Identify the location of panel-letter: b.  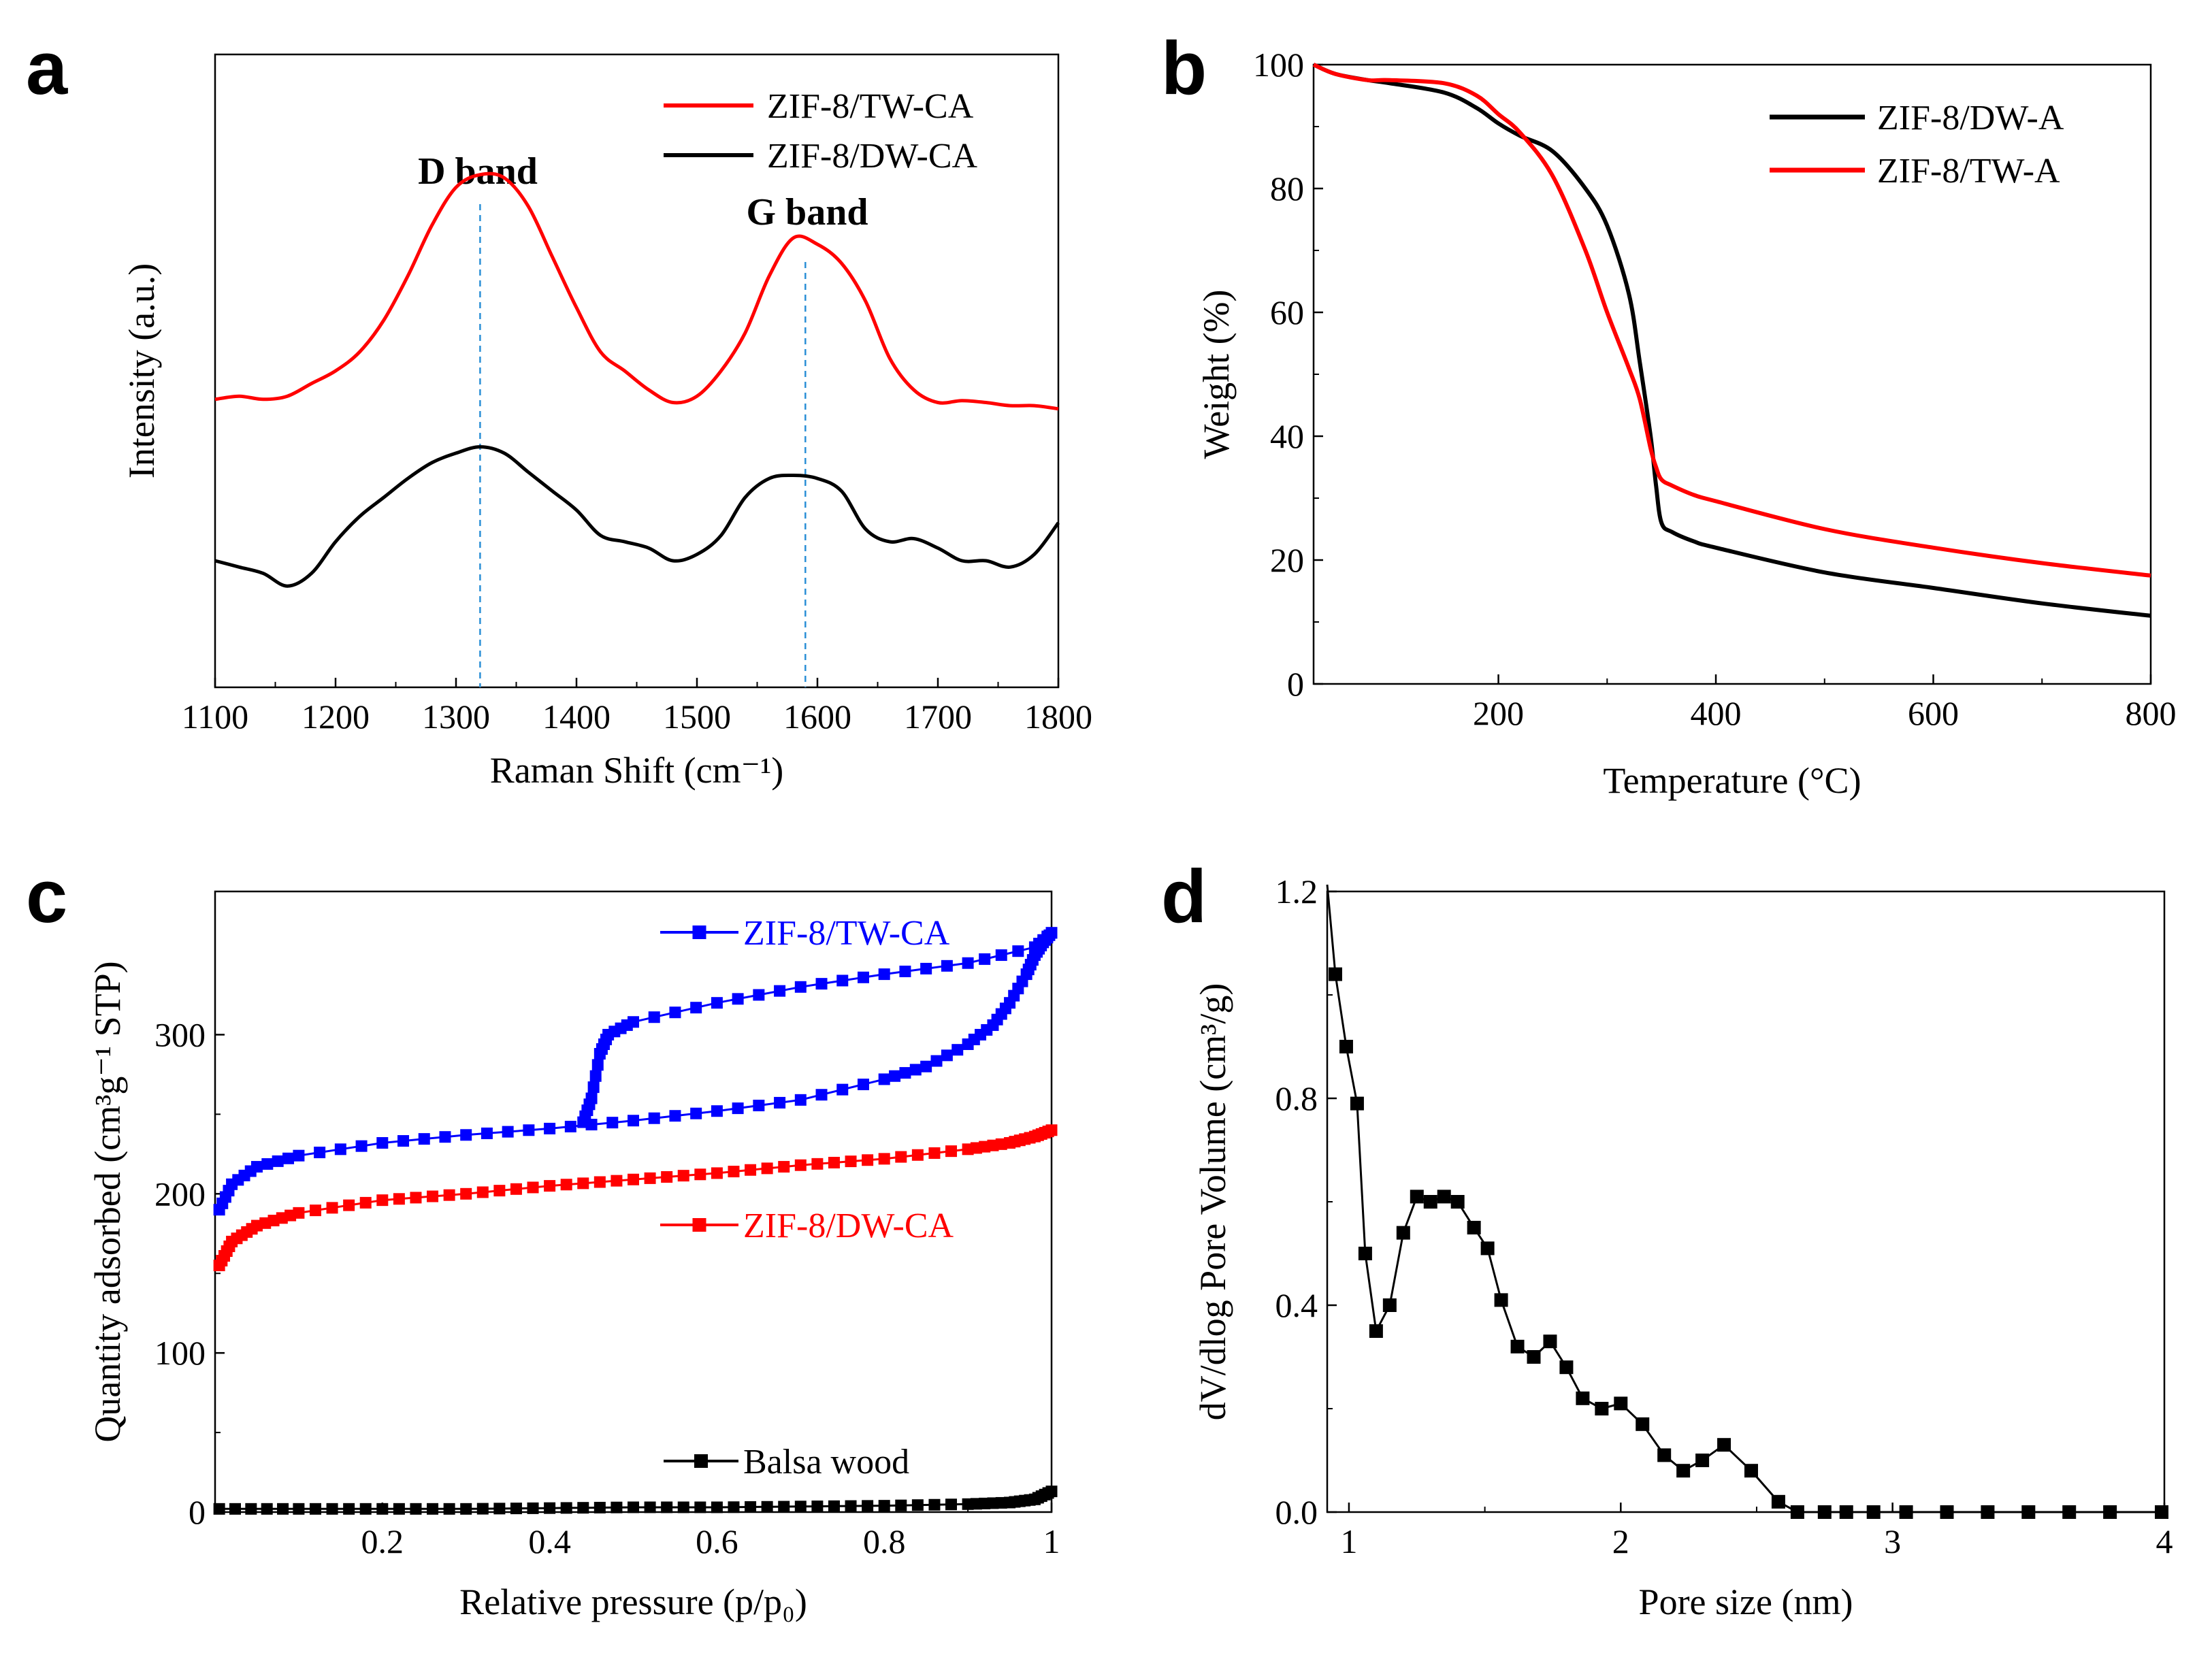
(1184, 68).